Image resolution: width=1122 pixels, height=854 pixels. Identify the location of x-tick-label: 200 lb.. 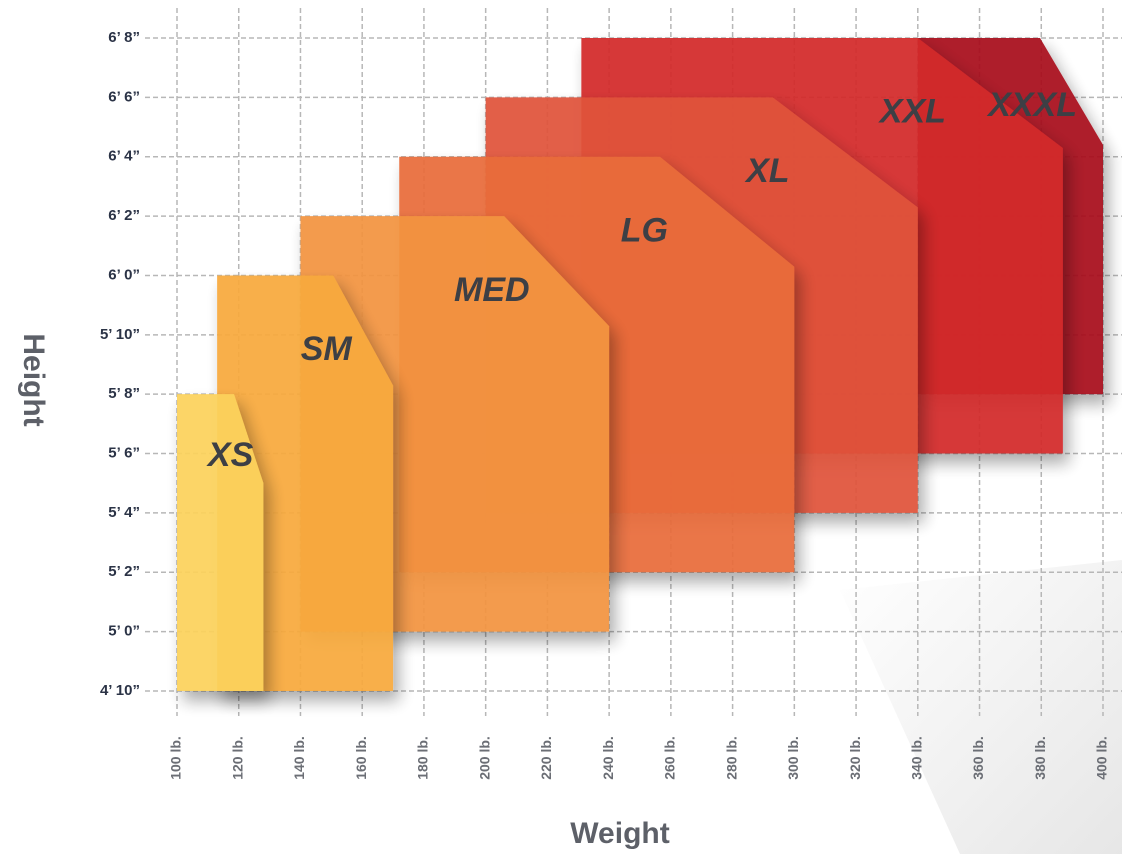
(484, 758).